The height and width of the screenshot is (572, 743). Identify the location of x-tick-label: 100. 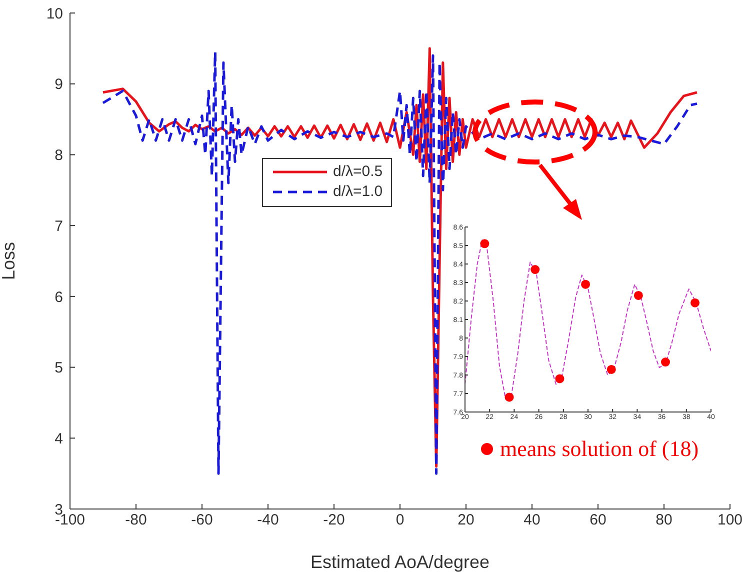
(730, 520).